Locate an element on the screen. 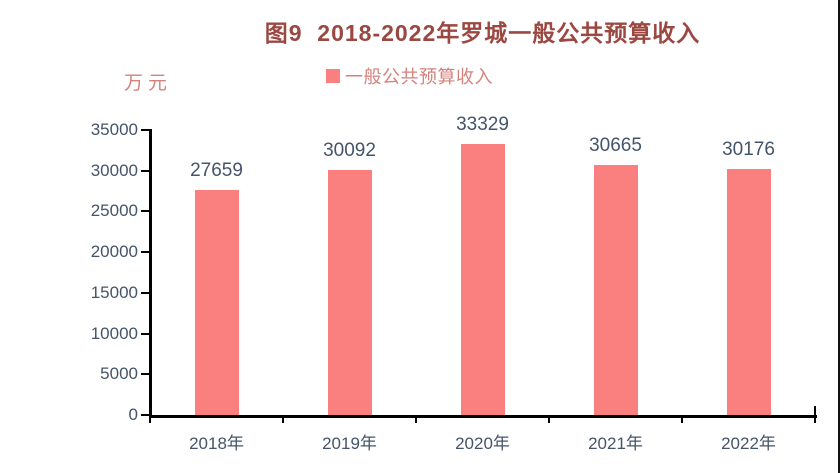 This screenshot has width=840, height=473. x-axis-category-label: 2021年 is located at coordinates (615, 443).